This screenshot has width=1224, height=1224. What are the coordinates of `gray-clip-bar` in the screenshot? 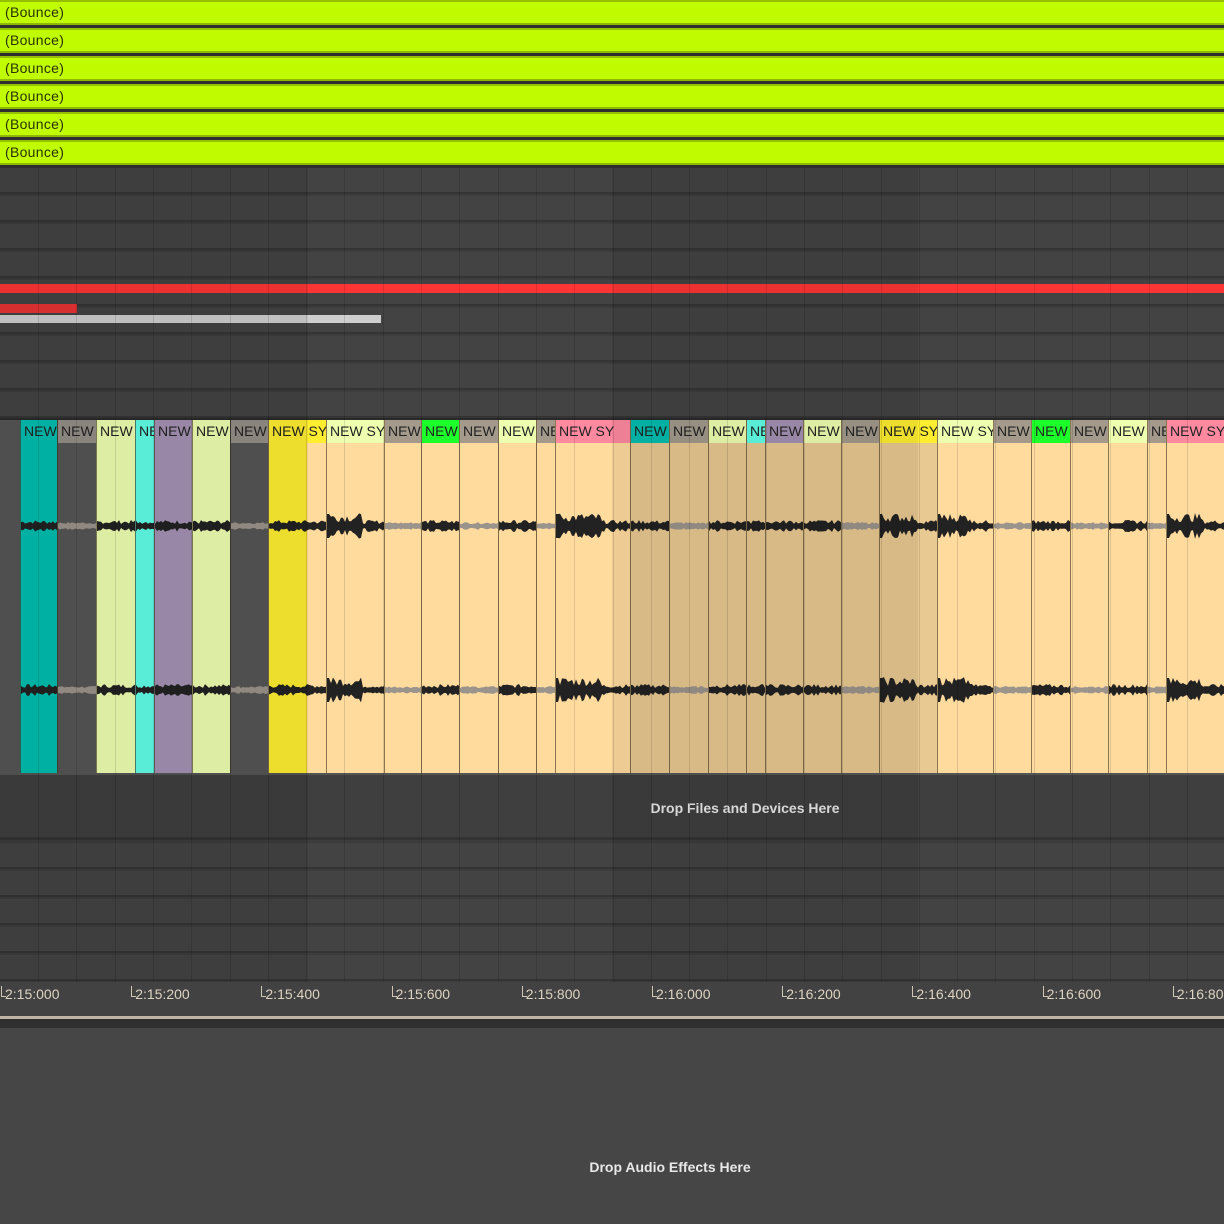 It's located at (190, 319).